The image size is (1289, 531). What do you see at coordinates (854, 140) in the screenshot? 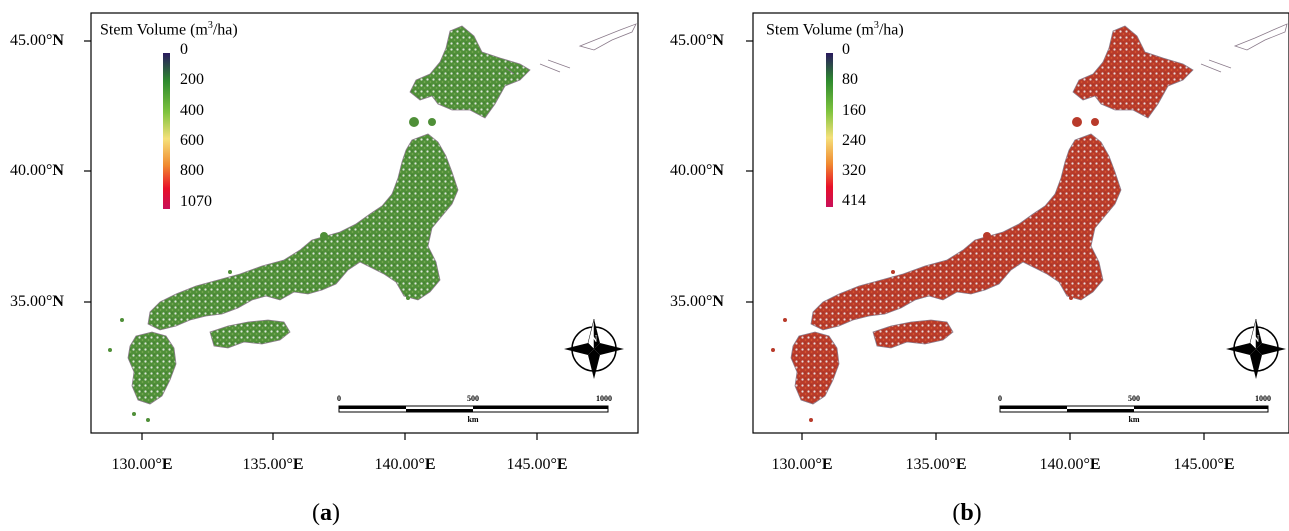
I see `legend-tick: 240` at bounding box center [854, 140].